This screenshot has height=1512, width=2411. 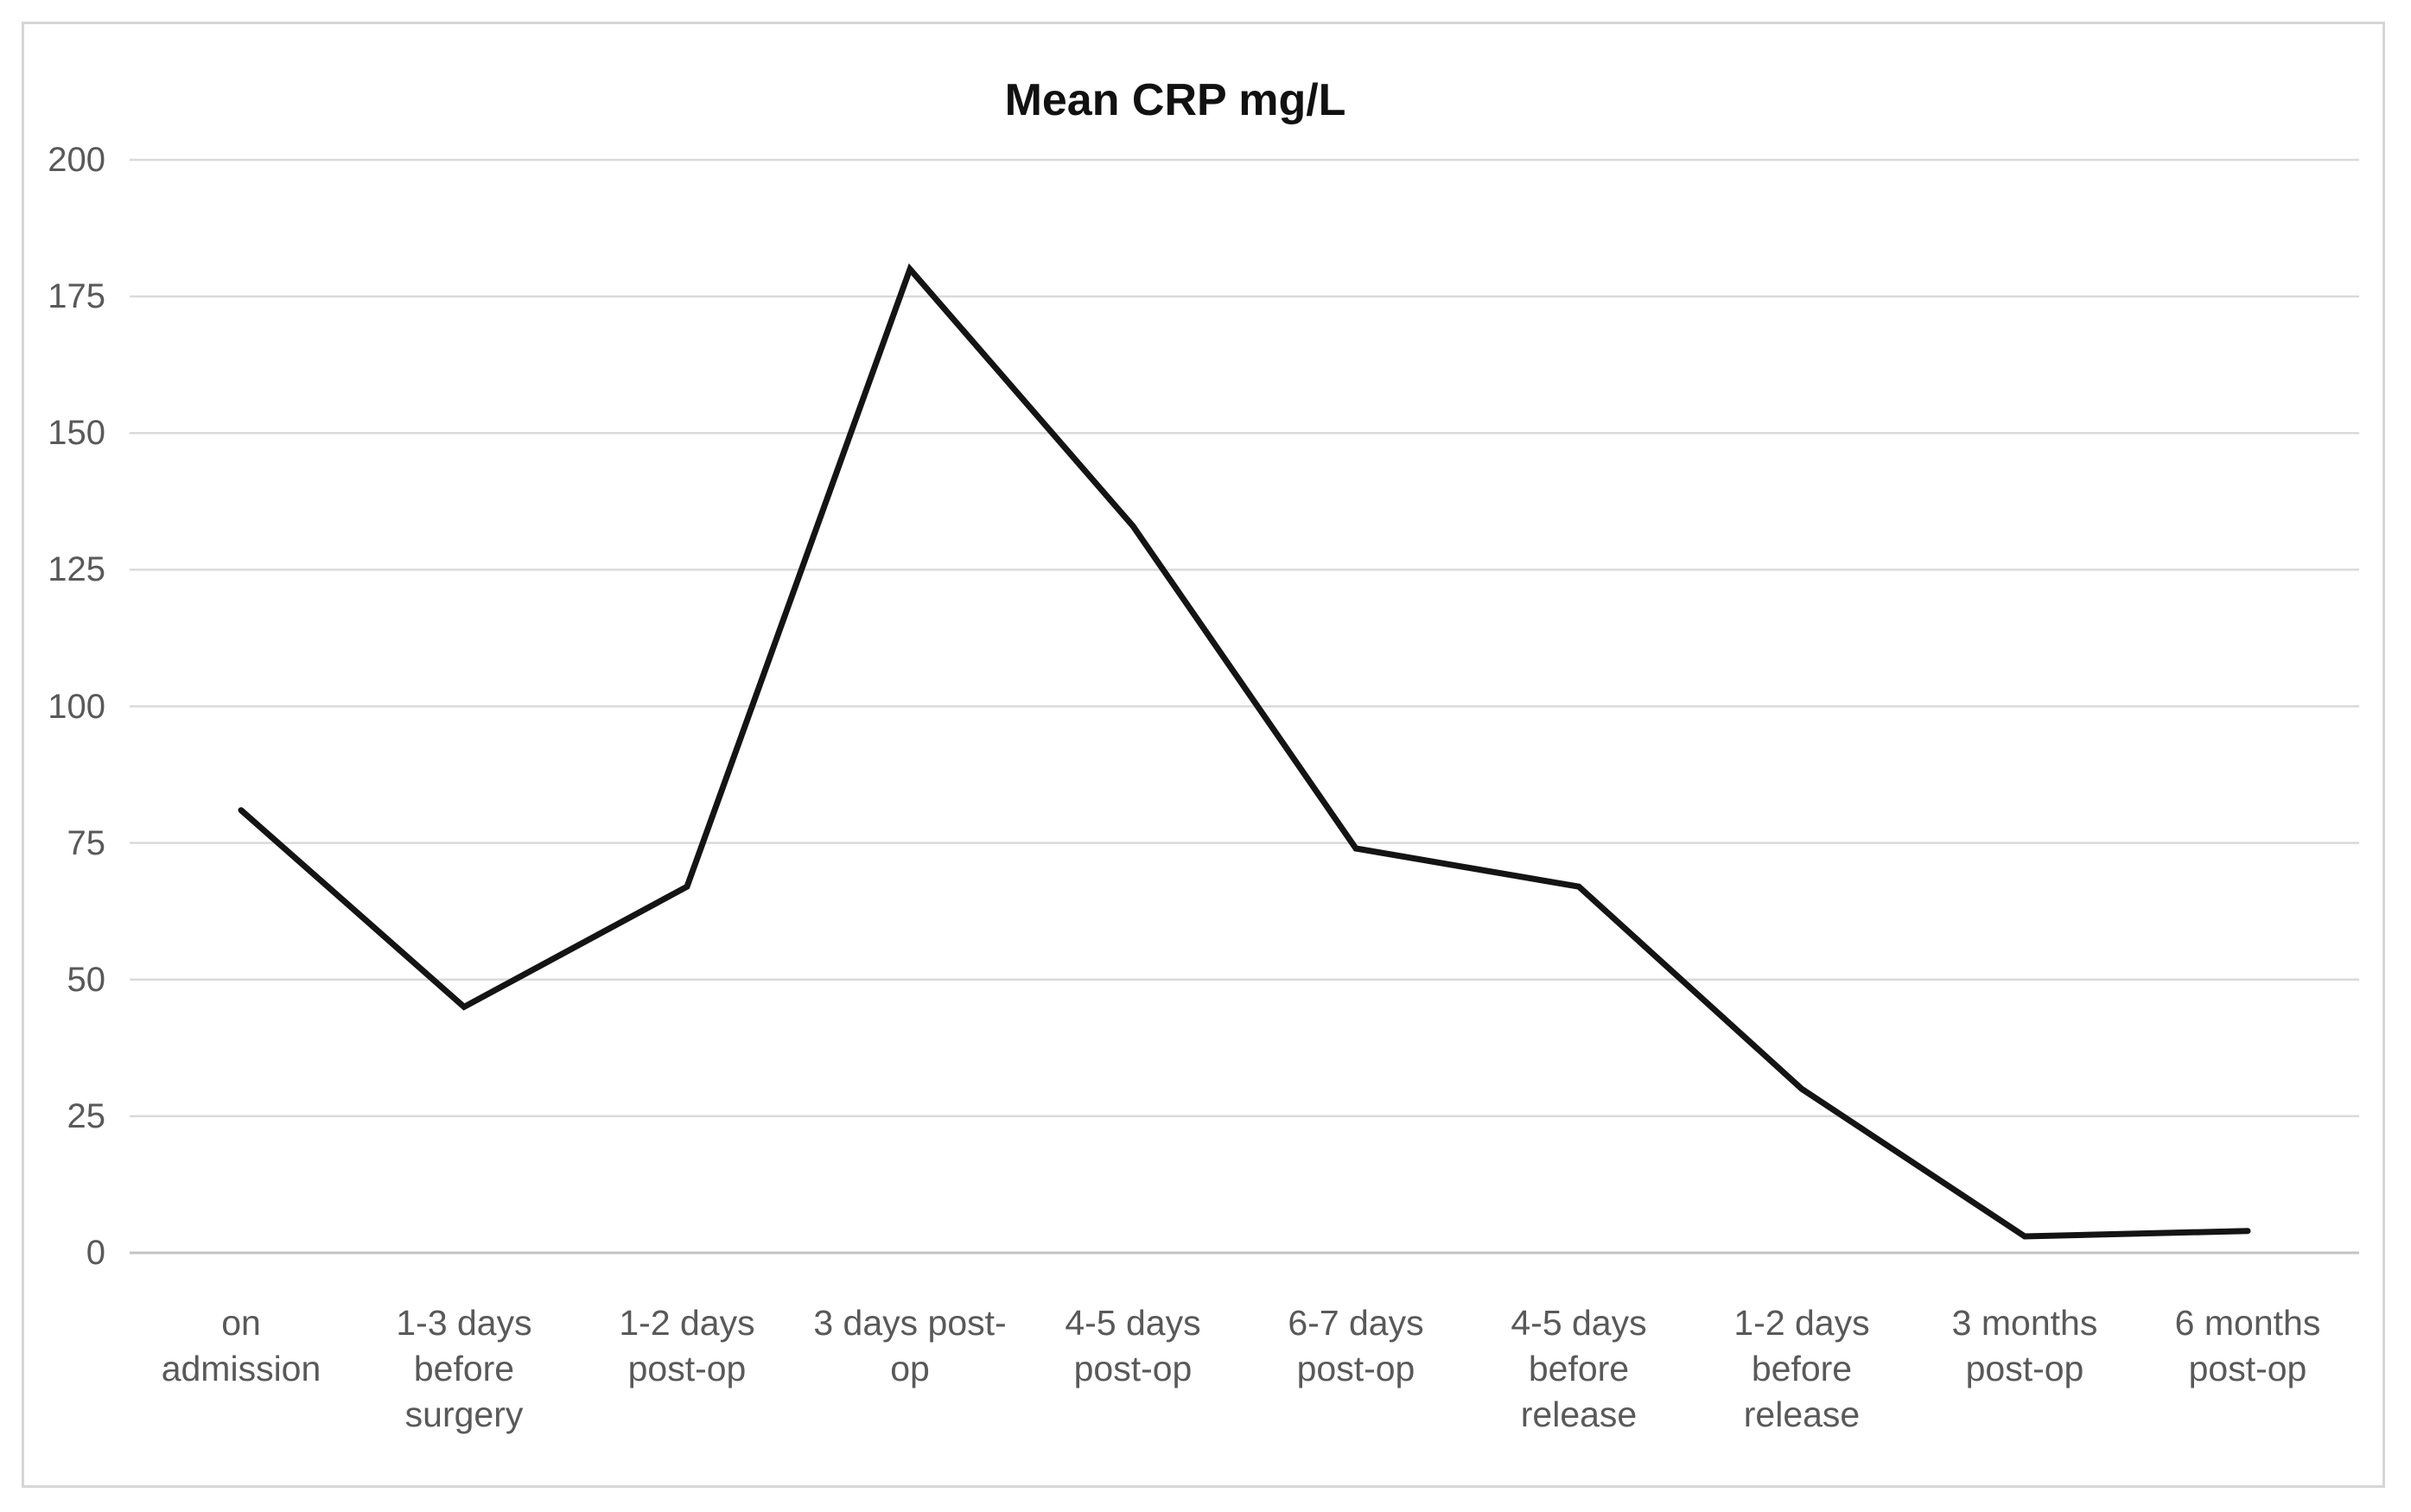 What do you see at coordinates (95, 1253) in the screenshot?
I see `y-tick-label: 0` at bounding box center [95, 1253].